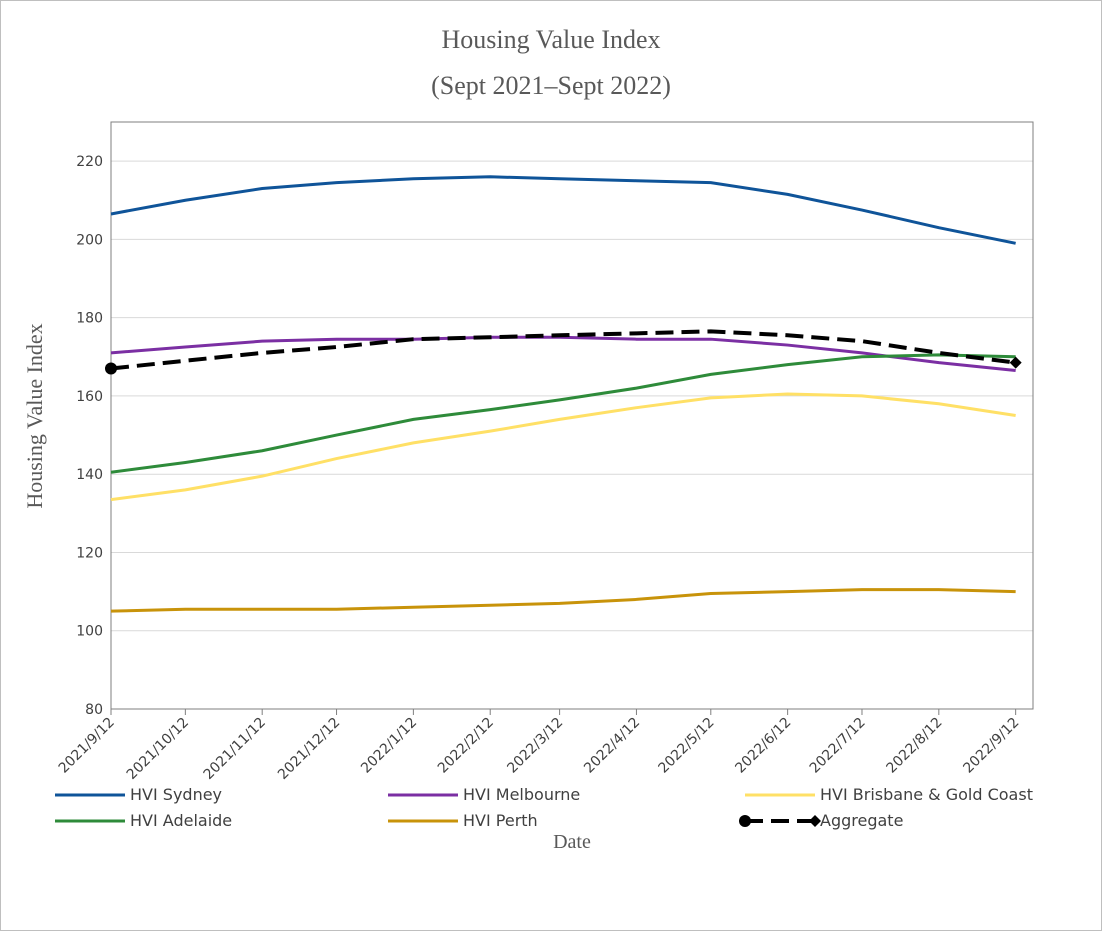 The height and width of the screenshot is (931, 1102). What do you see at coordinates (89, 397) in the screenshot?
I see `y-tick-label: 160` at bounding box center [89, 397].